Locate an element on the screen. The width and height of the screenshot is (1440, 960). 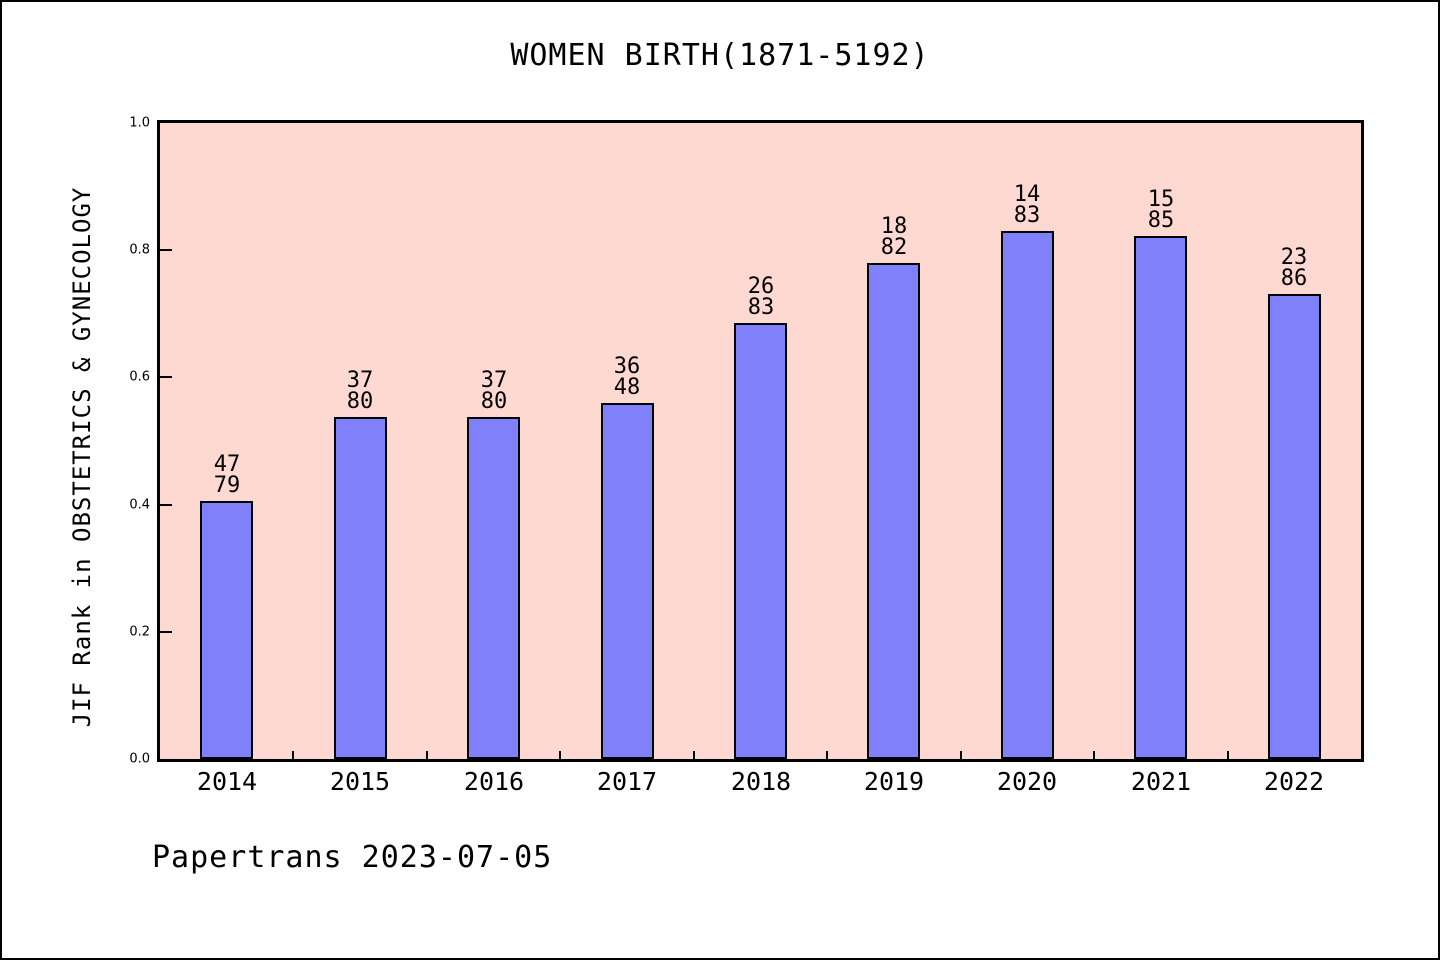
y-axis-label: JIF Rank in OBSTETRICS & GYNECOLOGY is located at coordinates (82, 457).